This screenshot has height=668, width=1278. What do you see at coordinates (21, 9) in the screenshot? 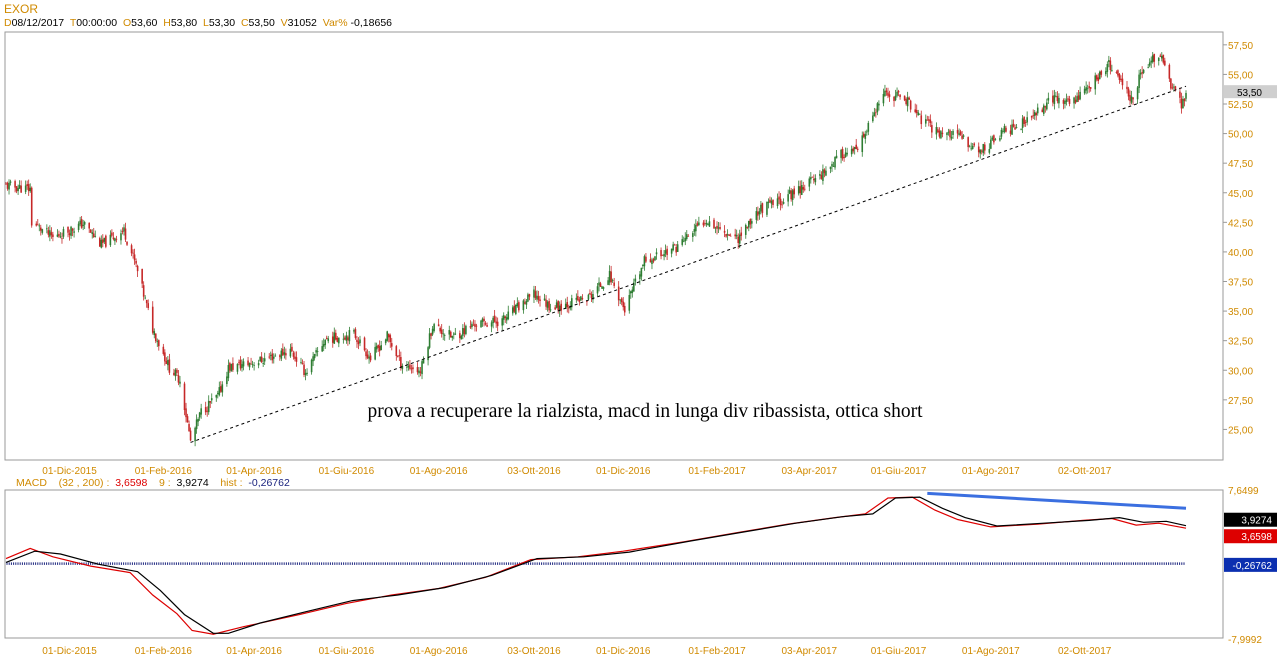
I see `symbol-label: EXOR` at bounding box center [21, 9].